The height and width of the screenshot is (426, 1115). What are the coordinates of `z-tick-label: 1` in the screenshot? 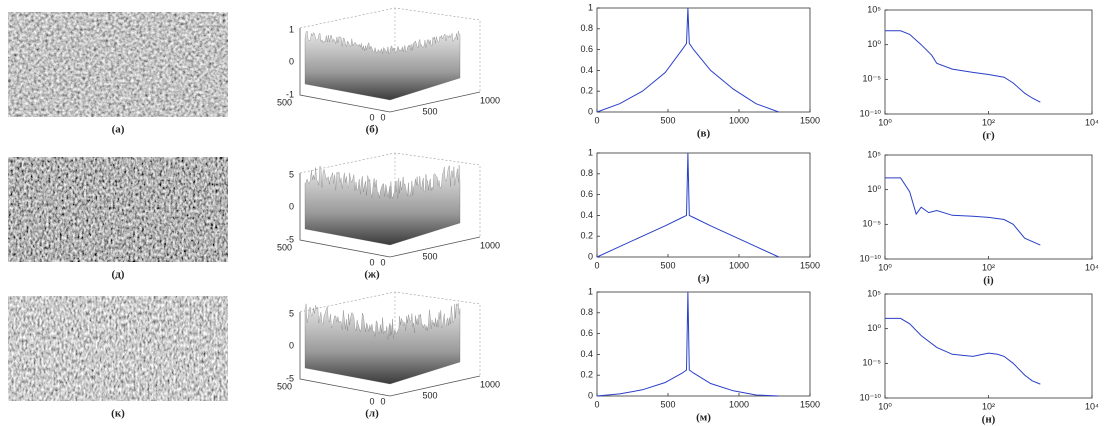 It's located at (291, 29).